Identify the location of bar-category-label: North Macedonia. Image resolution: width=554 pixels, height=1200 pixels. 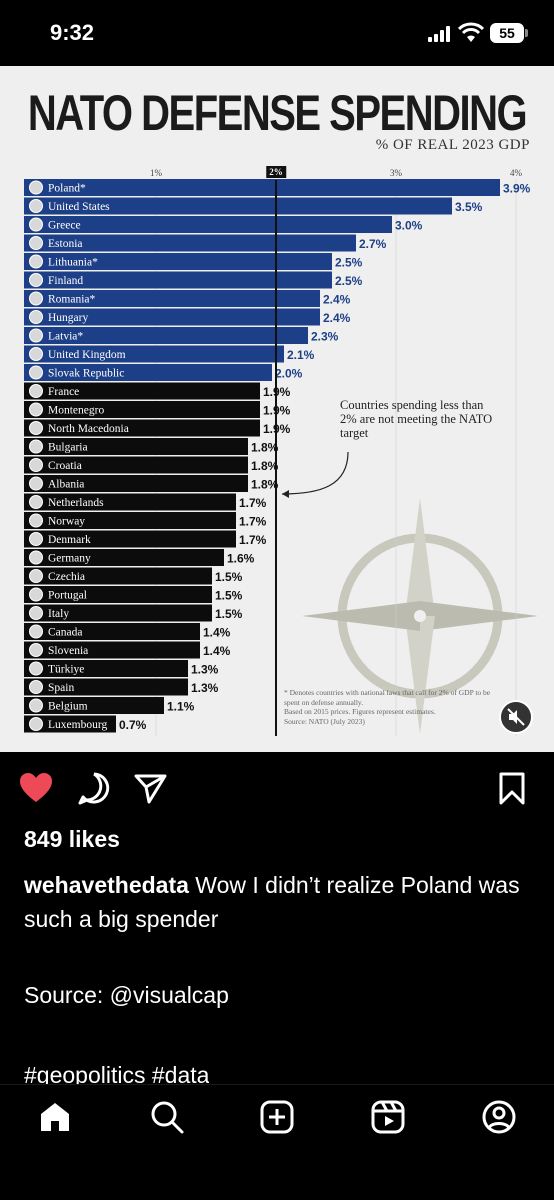
(88, 429).